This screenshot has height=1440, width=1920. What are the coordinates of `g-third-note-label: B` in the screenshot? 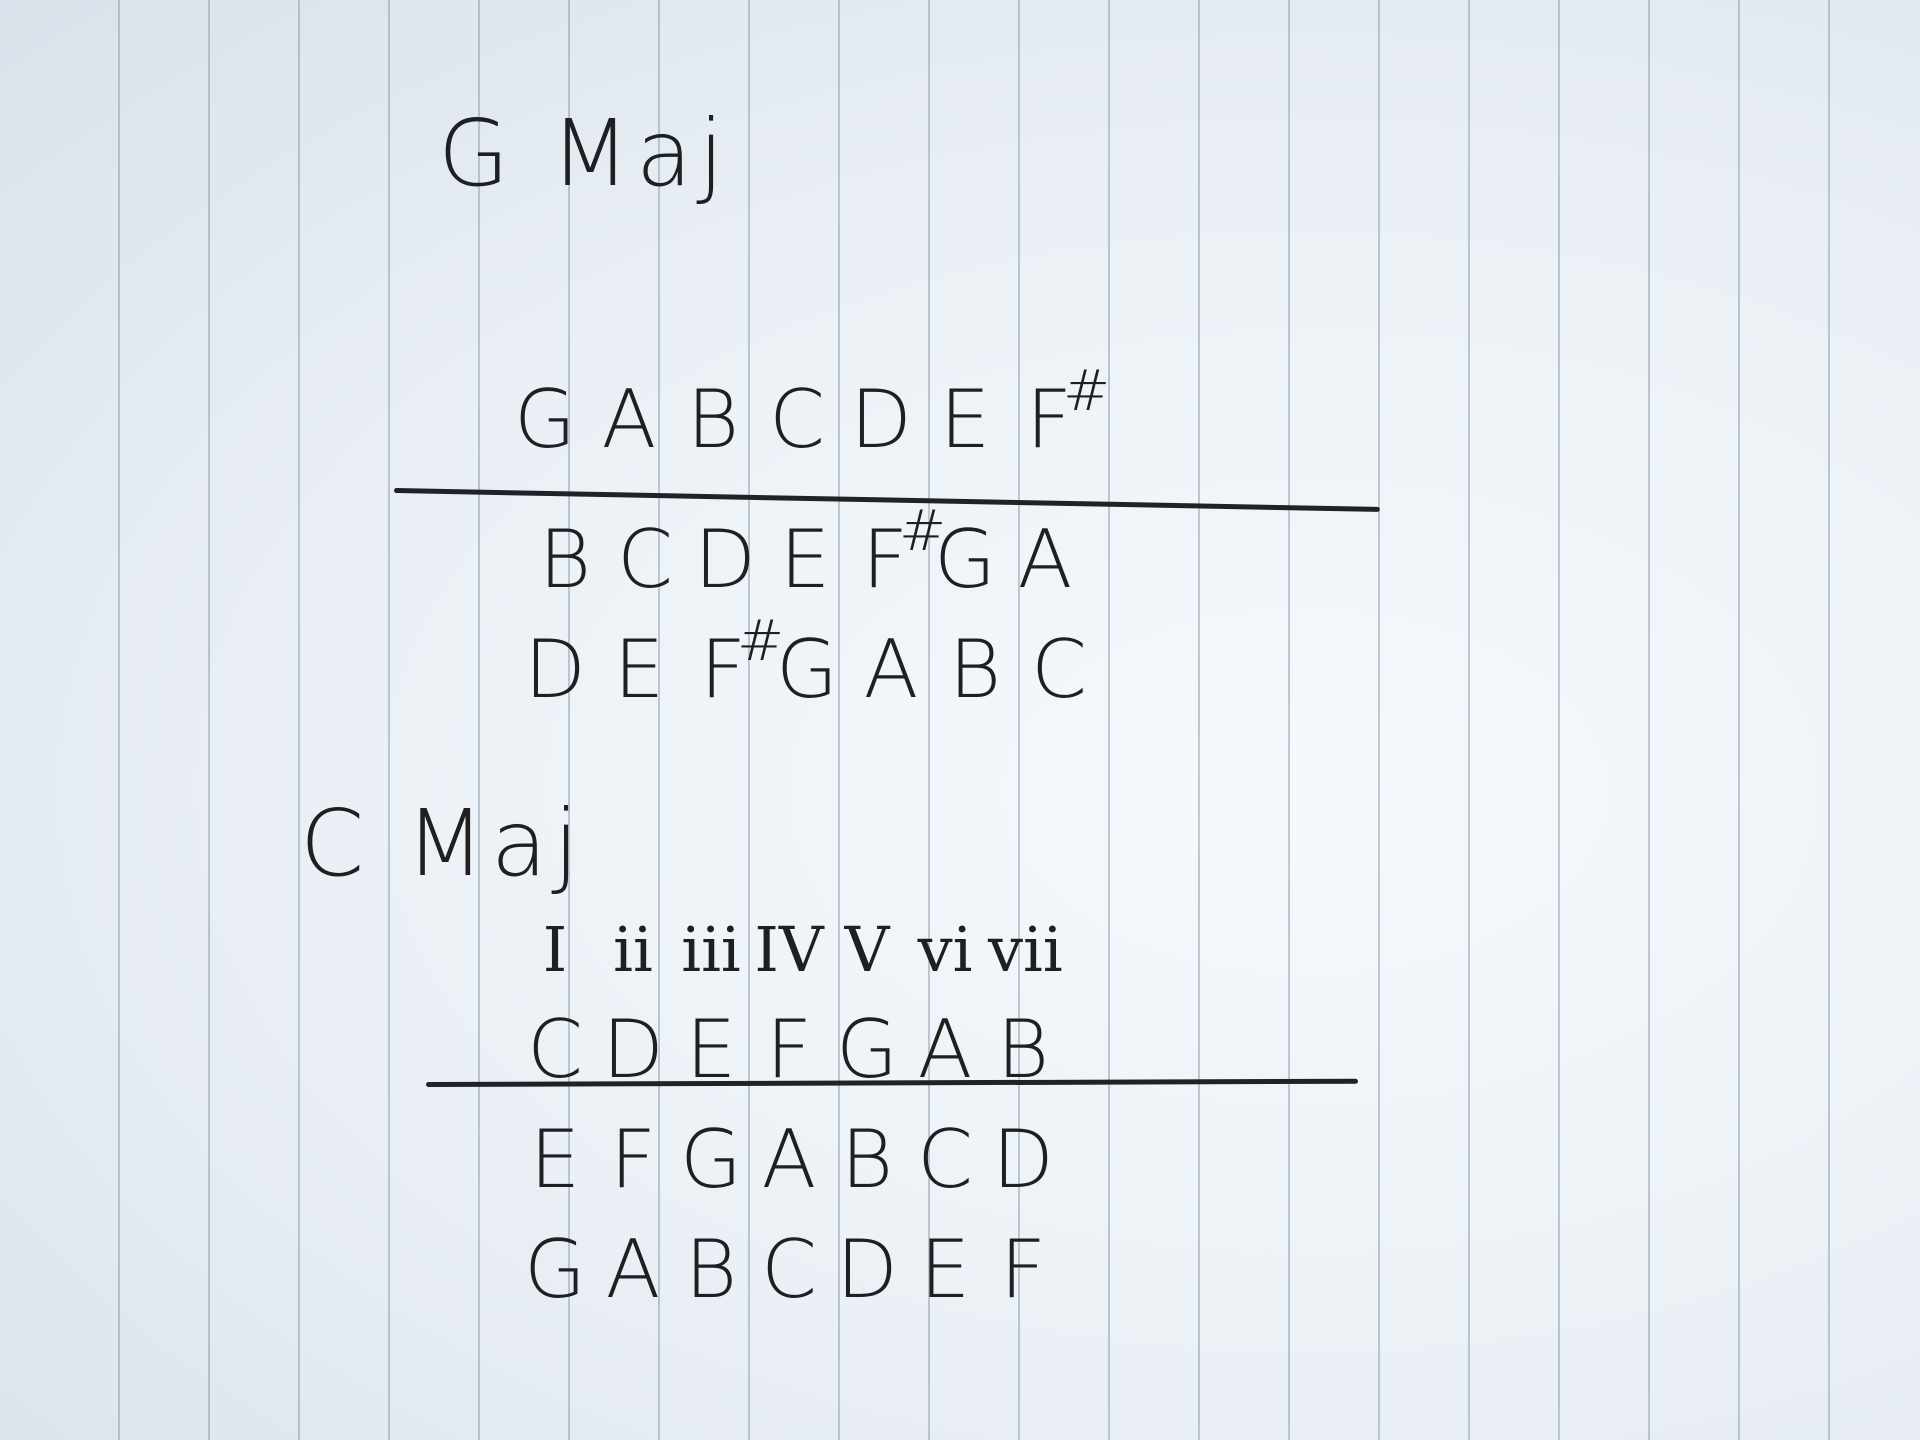 It's located at (565, 559).